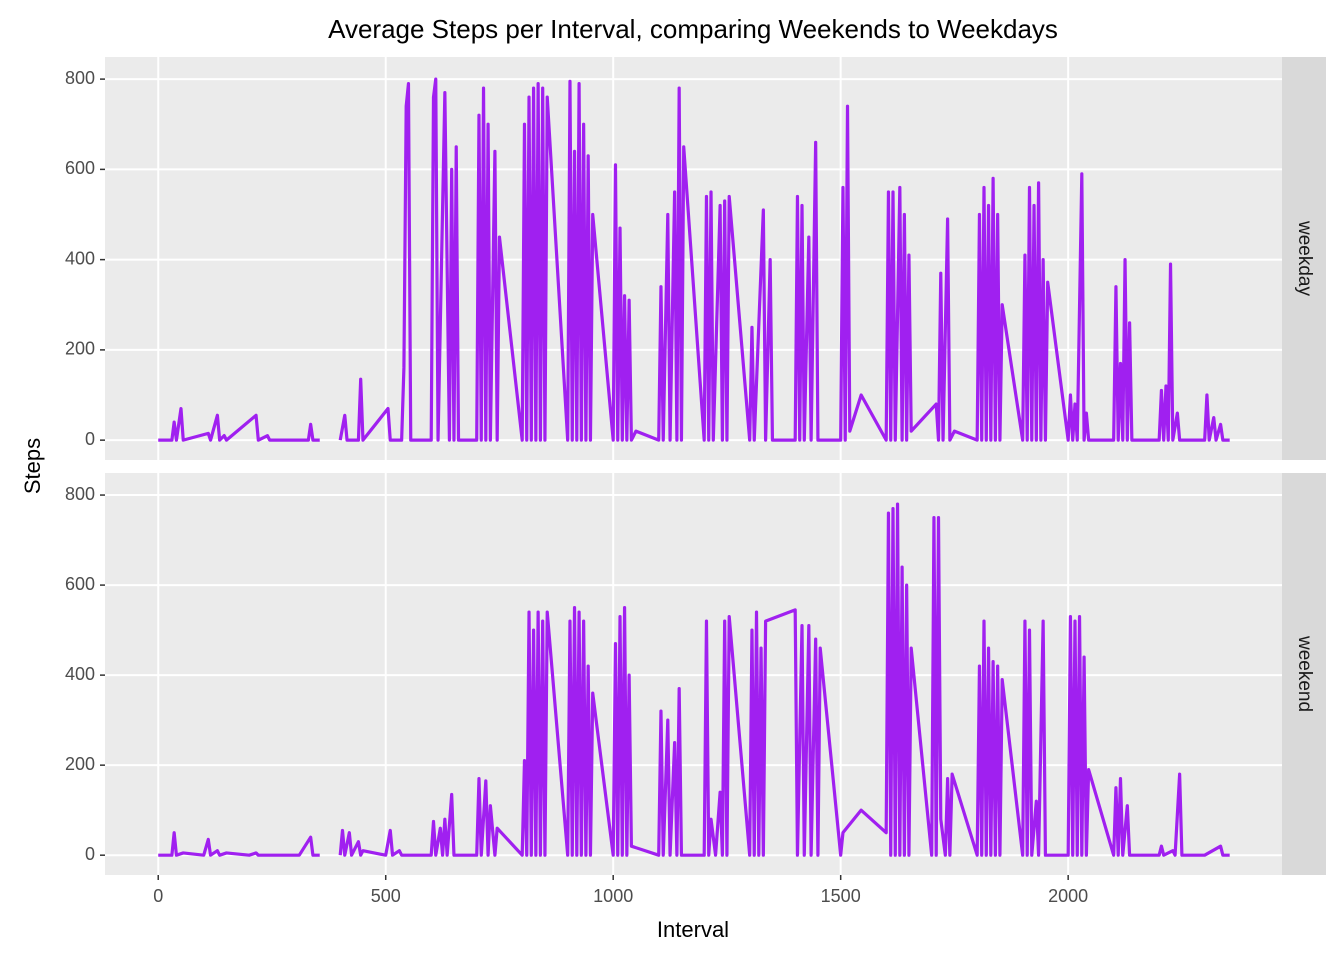 This screenshot has height=965, width=1344. I want to click on x-tick-label: 2000, so click(1068, 896).